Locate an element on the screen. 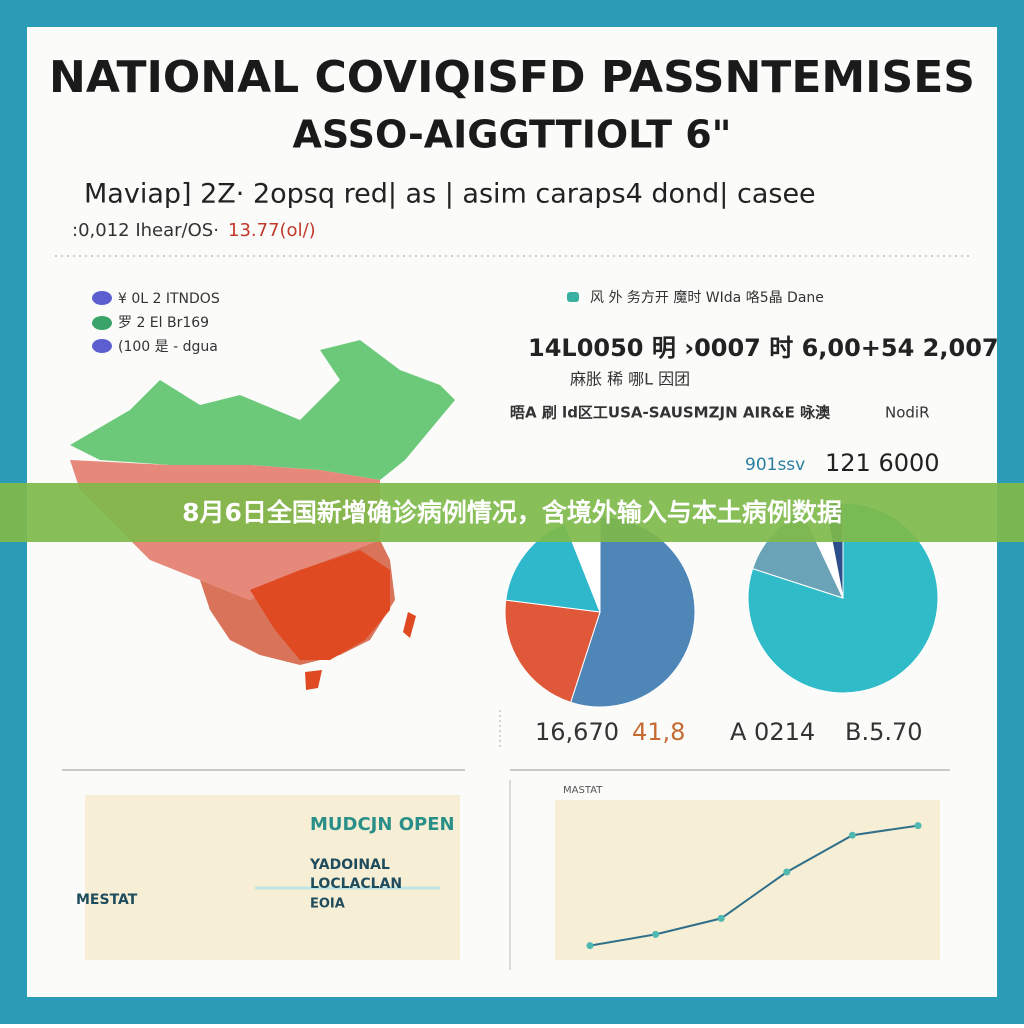  subline-highlight: 13.77(ol/) is located at coordinates (272, 230).